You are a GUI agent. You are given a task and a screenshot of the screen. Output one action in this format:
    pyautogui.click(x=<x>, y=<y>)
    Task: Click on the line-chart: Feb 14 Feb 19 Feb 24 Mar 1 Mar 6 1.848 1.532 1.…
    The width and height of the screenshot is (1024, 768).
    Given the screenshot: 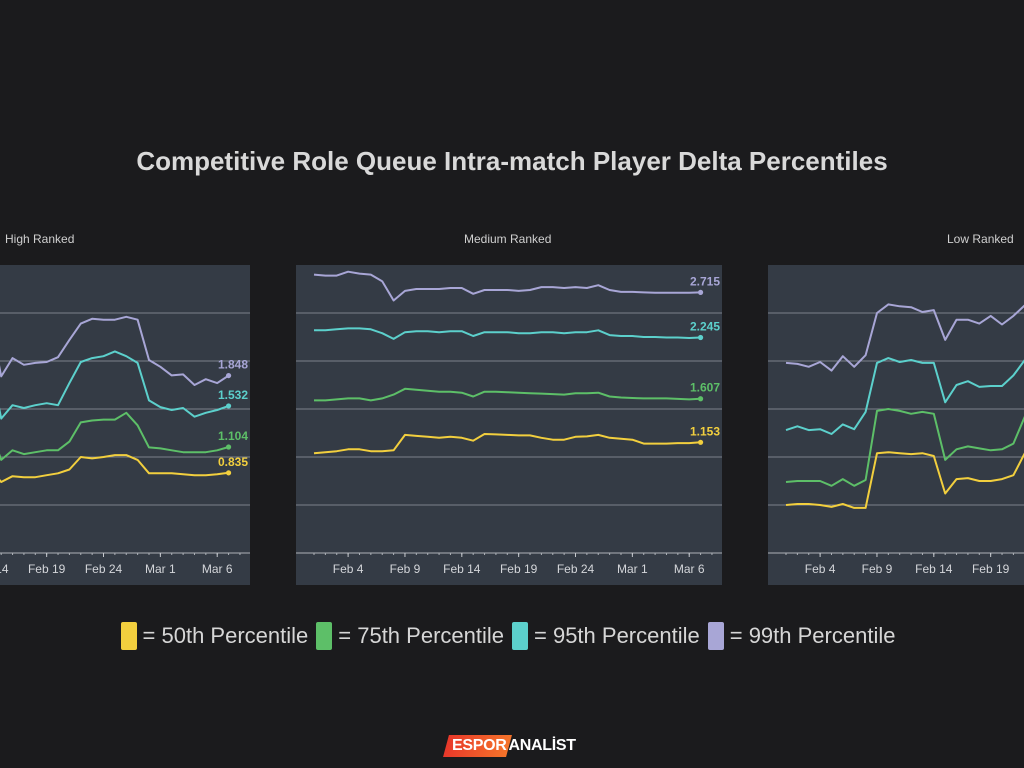 What is the action you would take?
    pyautogui.click(x=125, y=444)
    